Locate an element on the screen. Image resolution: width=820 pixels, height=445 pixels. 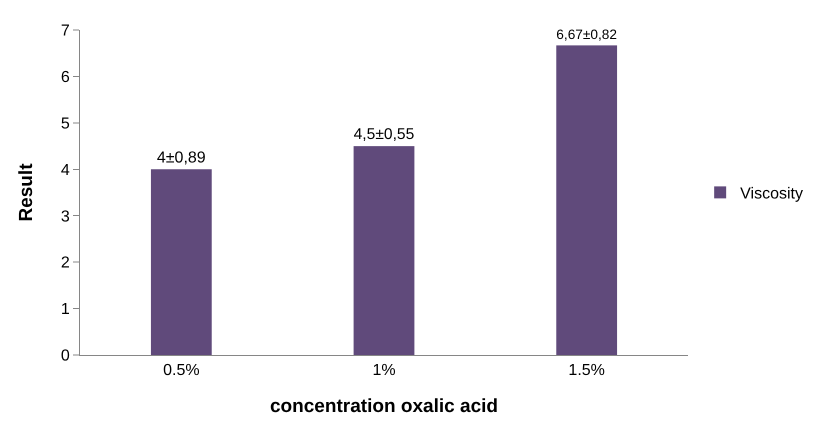
y-tick-label: 4 is located at coordinates (65, 170).